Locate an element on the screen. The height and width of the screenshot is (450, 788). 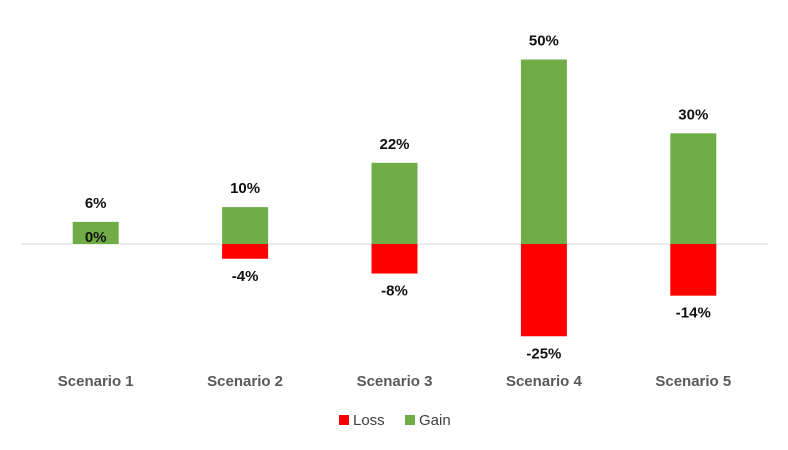
gain-label-2: 10% is located at coordinates (245, 188).